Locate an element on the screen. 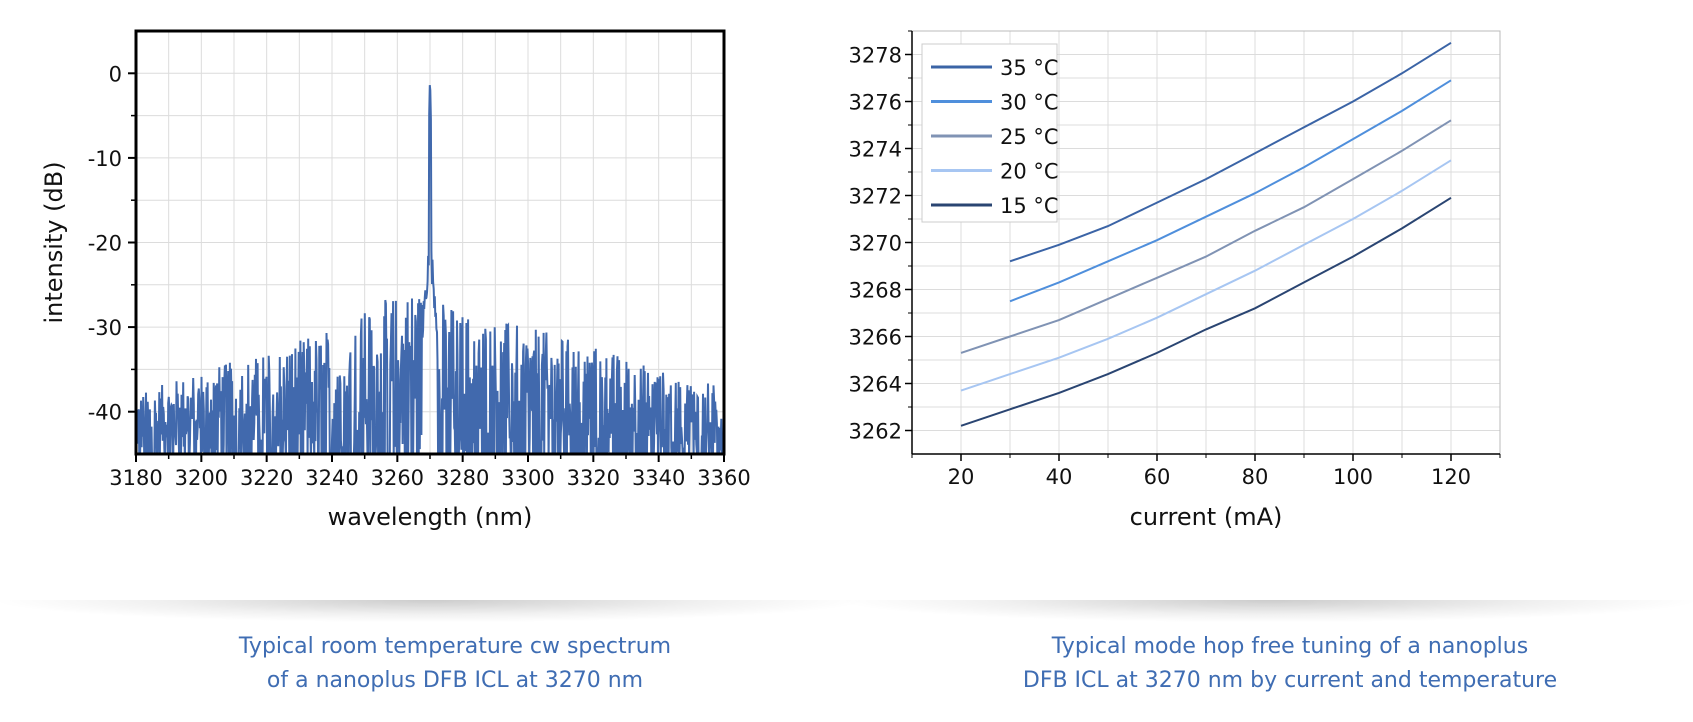 This screenshot has height=722, width=1693. y-axis-title: wavelength (nm) is located at coordinates (846, 242).